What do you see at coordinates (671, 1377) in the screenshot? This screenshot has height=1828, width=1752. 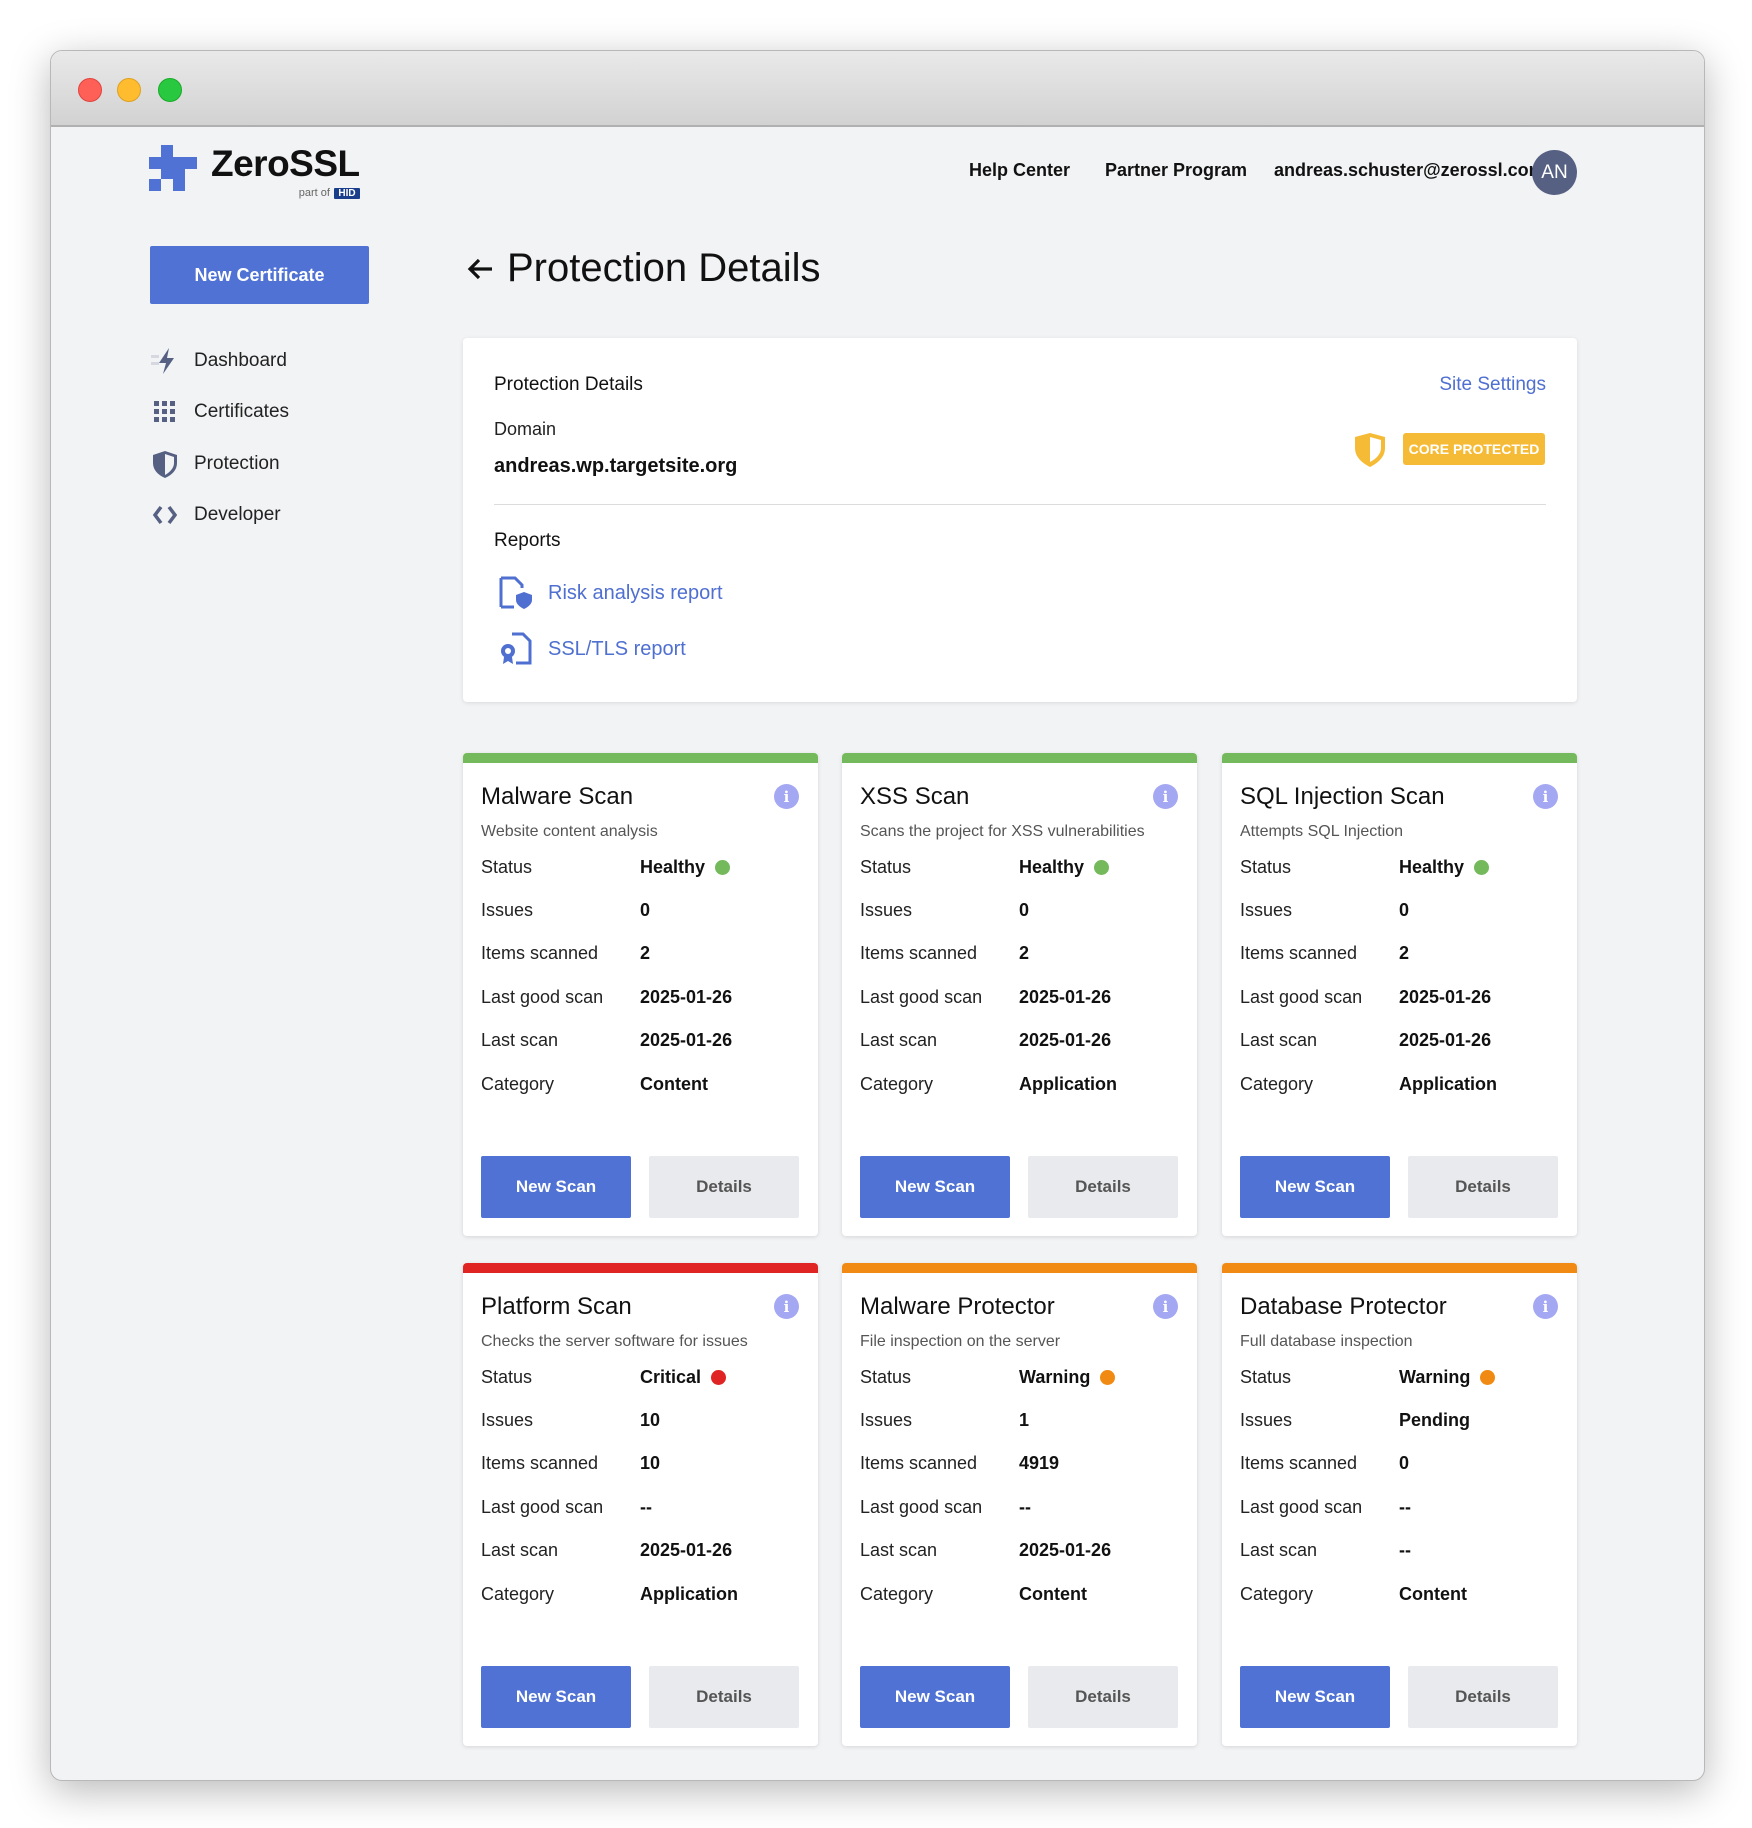 I see `status-text: Critical` at bounding box center [671, 1377].